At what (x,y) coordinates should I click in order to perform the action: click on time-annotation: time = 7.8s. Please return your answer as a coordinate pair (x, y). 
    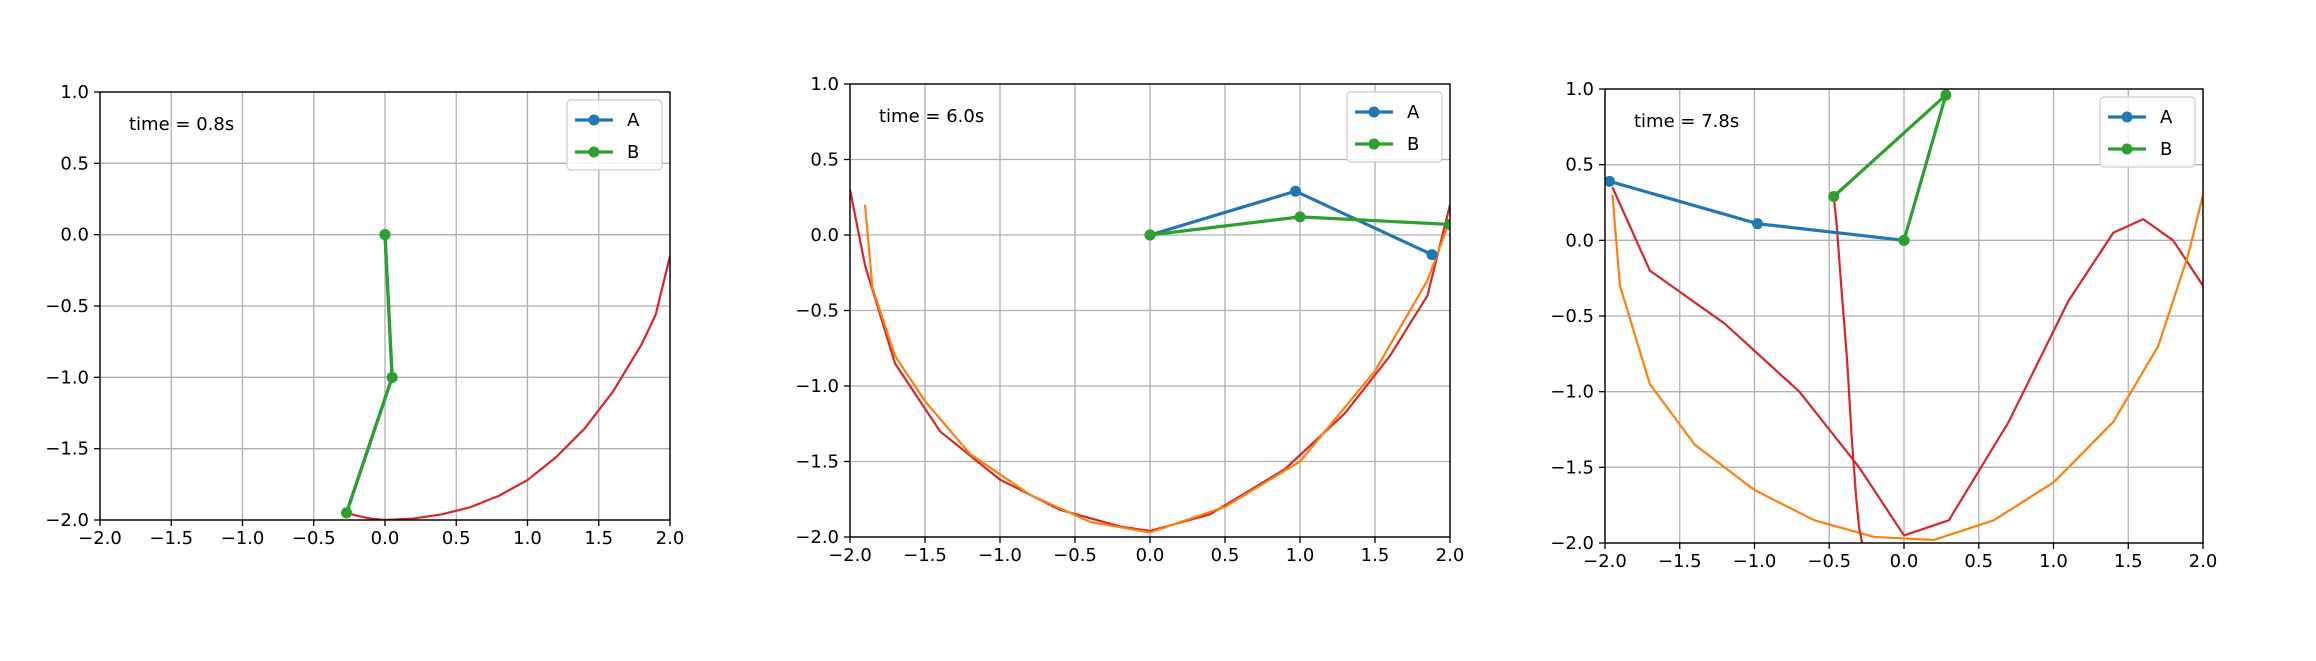
    Looking at the image, I should click on (1686, 121).